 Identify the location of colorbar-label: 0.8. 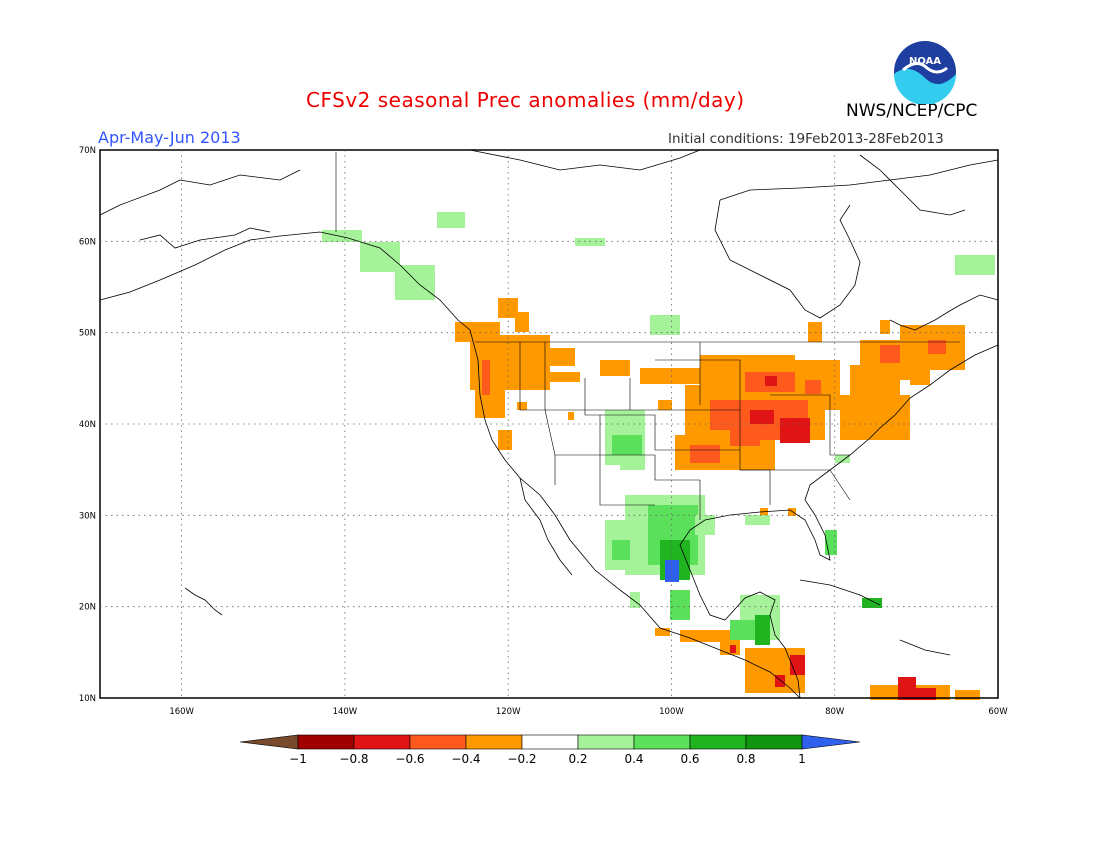
(745, 759).